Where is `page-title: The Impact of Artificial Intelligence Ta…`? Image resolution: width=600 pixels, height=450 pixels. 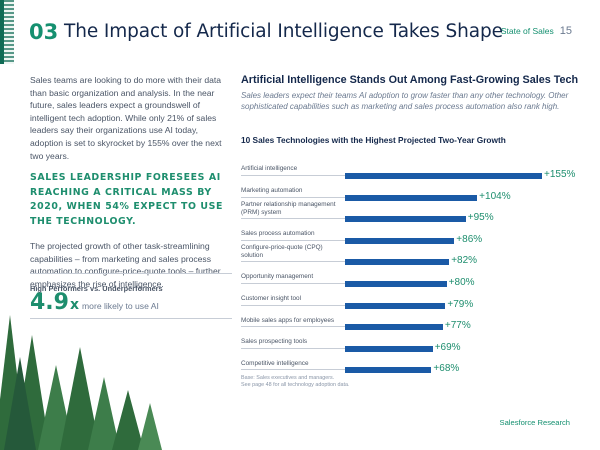
page-title: The Impact of Artificial Intelligence Ta… is located at coordinates (283, 31).